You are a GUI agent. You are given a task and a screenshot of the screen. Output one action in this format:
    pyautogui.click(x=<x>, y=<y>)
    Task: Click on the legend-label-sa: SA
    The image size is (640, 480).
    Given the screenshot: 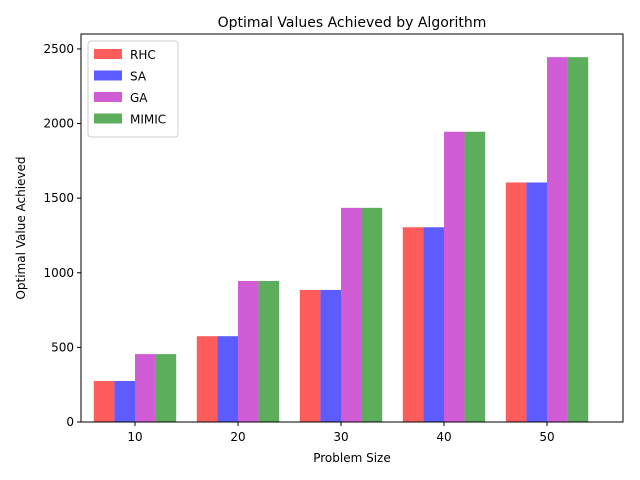 What is the action you would take?
    pyautogui.click(x=138, y=77)
    